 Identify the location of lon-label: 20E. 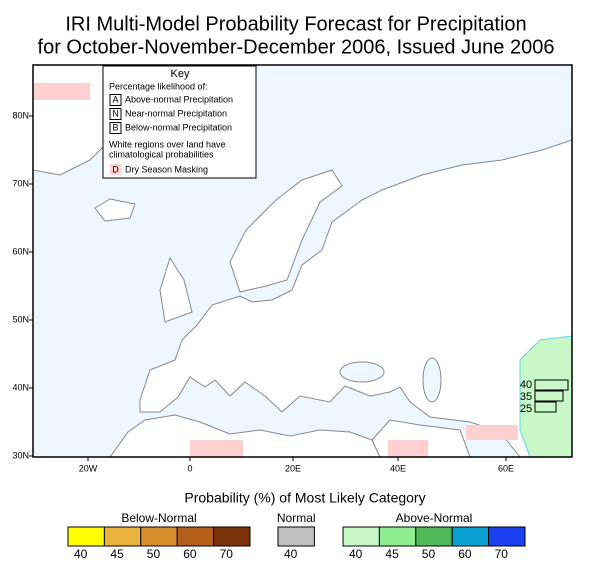
(293, 468).